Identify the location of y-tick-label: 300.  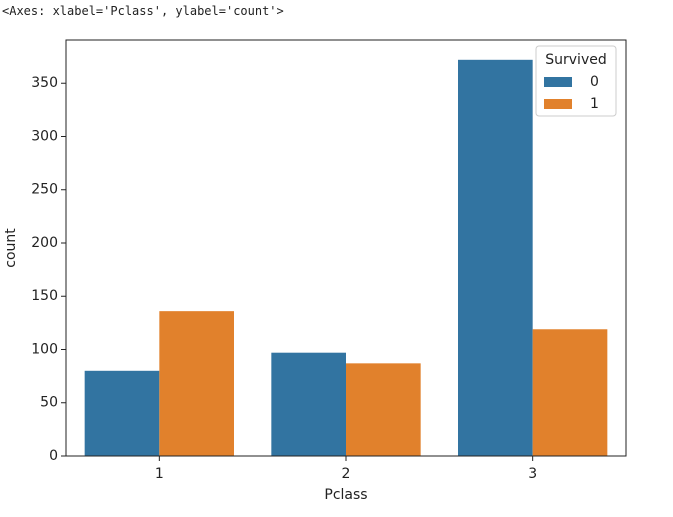
(44, 136).